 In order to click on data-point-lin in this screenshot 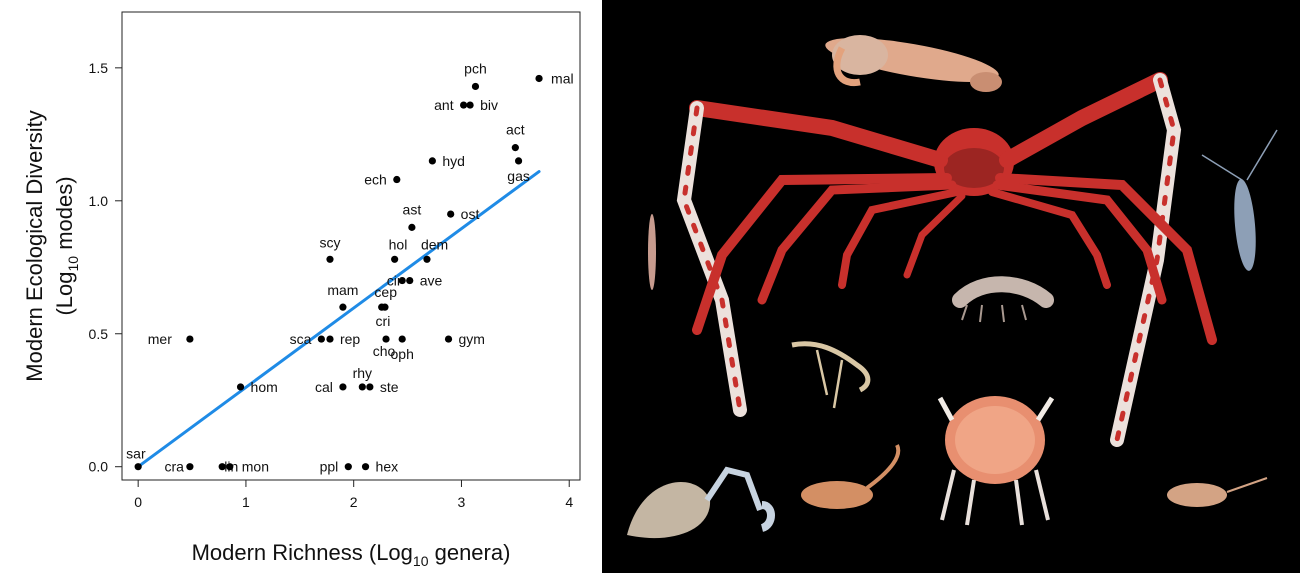, I will do `click(222, 467)`.